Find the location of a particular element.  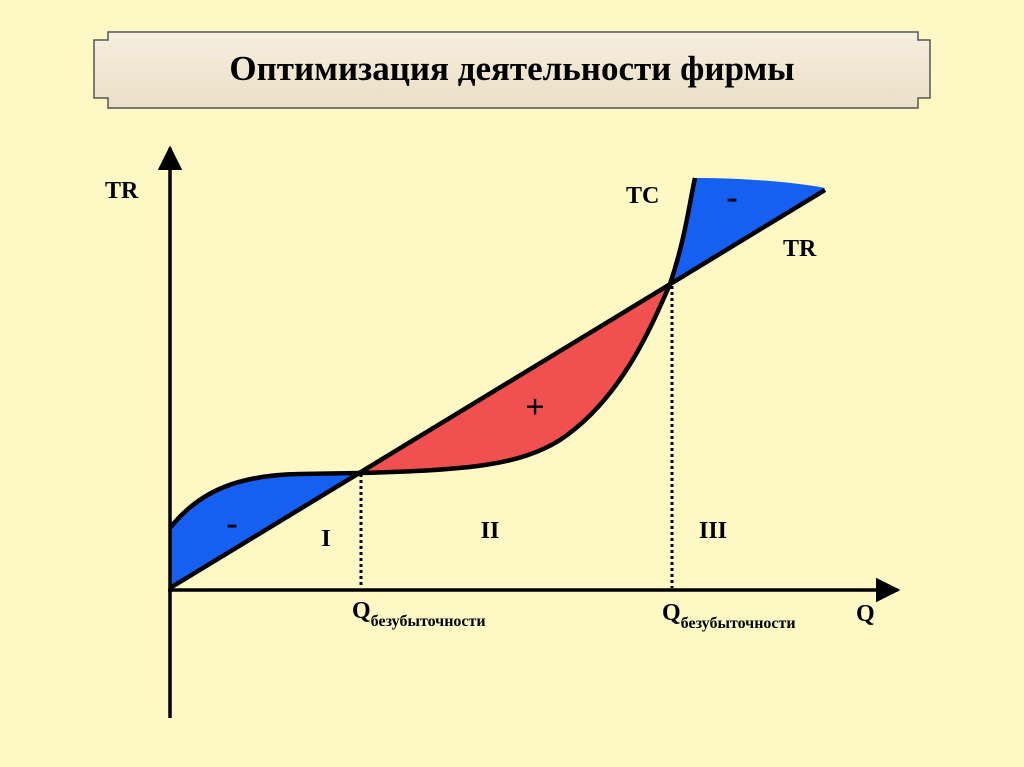

region-sign: + is located at coordinates (534, 407).